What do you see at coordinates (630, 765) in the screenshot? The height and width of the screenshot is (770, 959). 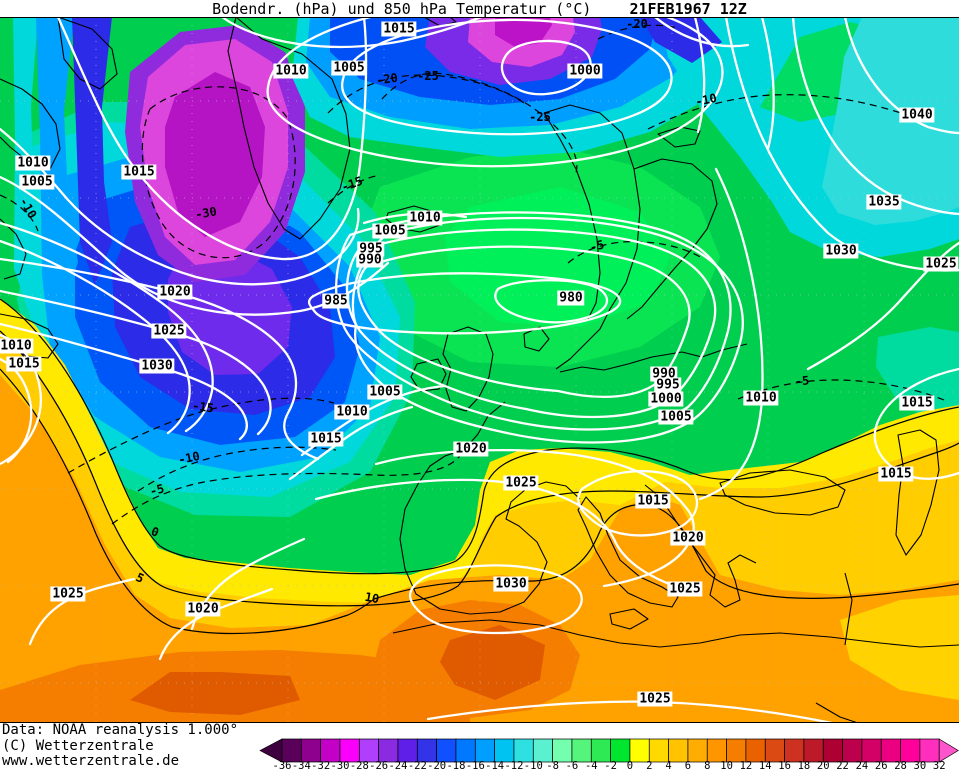 I see `colorbar-tick-label: 0` at bounding box center [630, 765].